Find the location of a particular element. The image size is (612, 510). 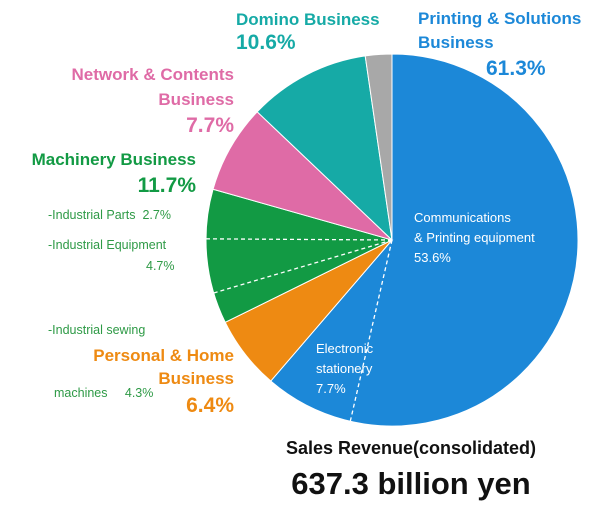

label-machinery: Machinery Business 11.7% is located at coordinates (99, 175).